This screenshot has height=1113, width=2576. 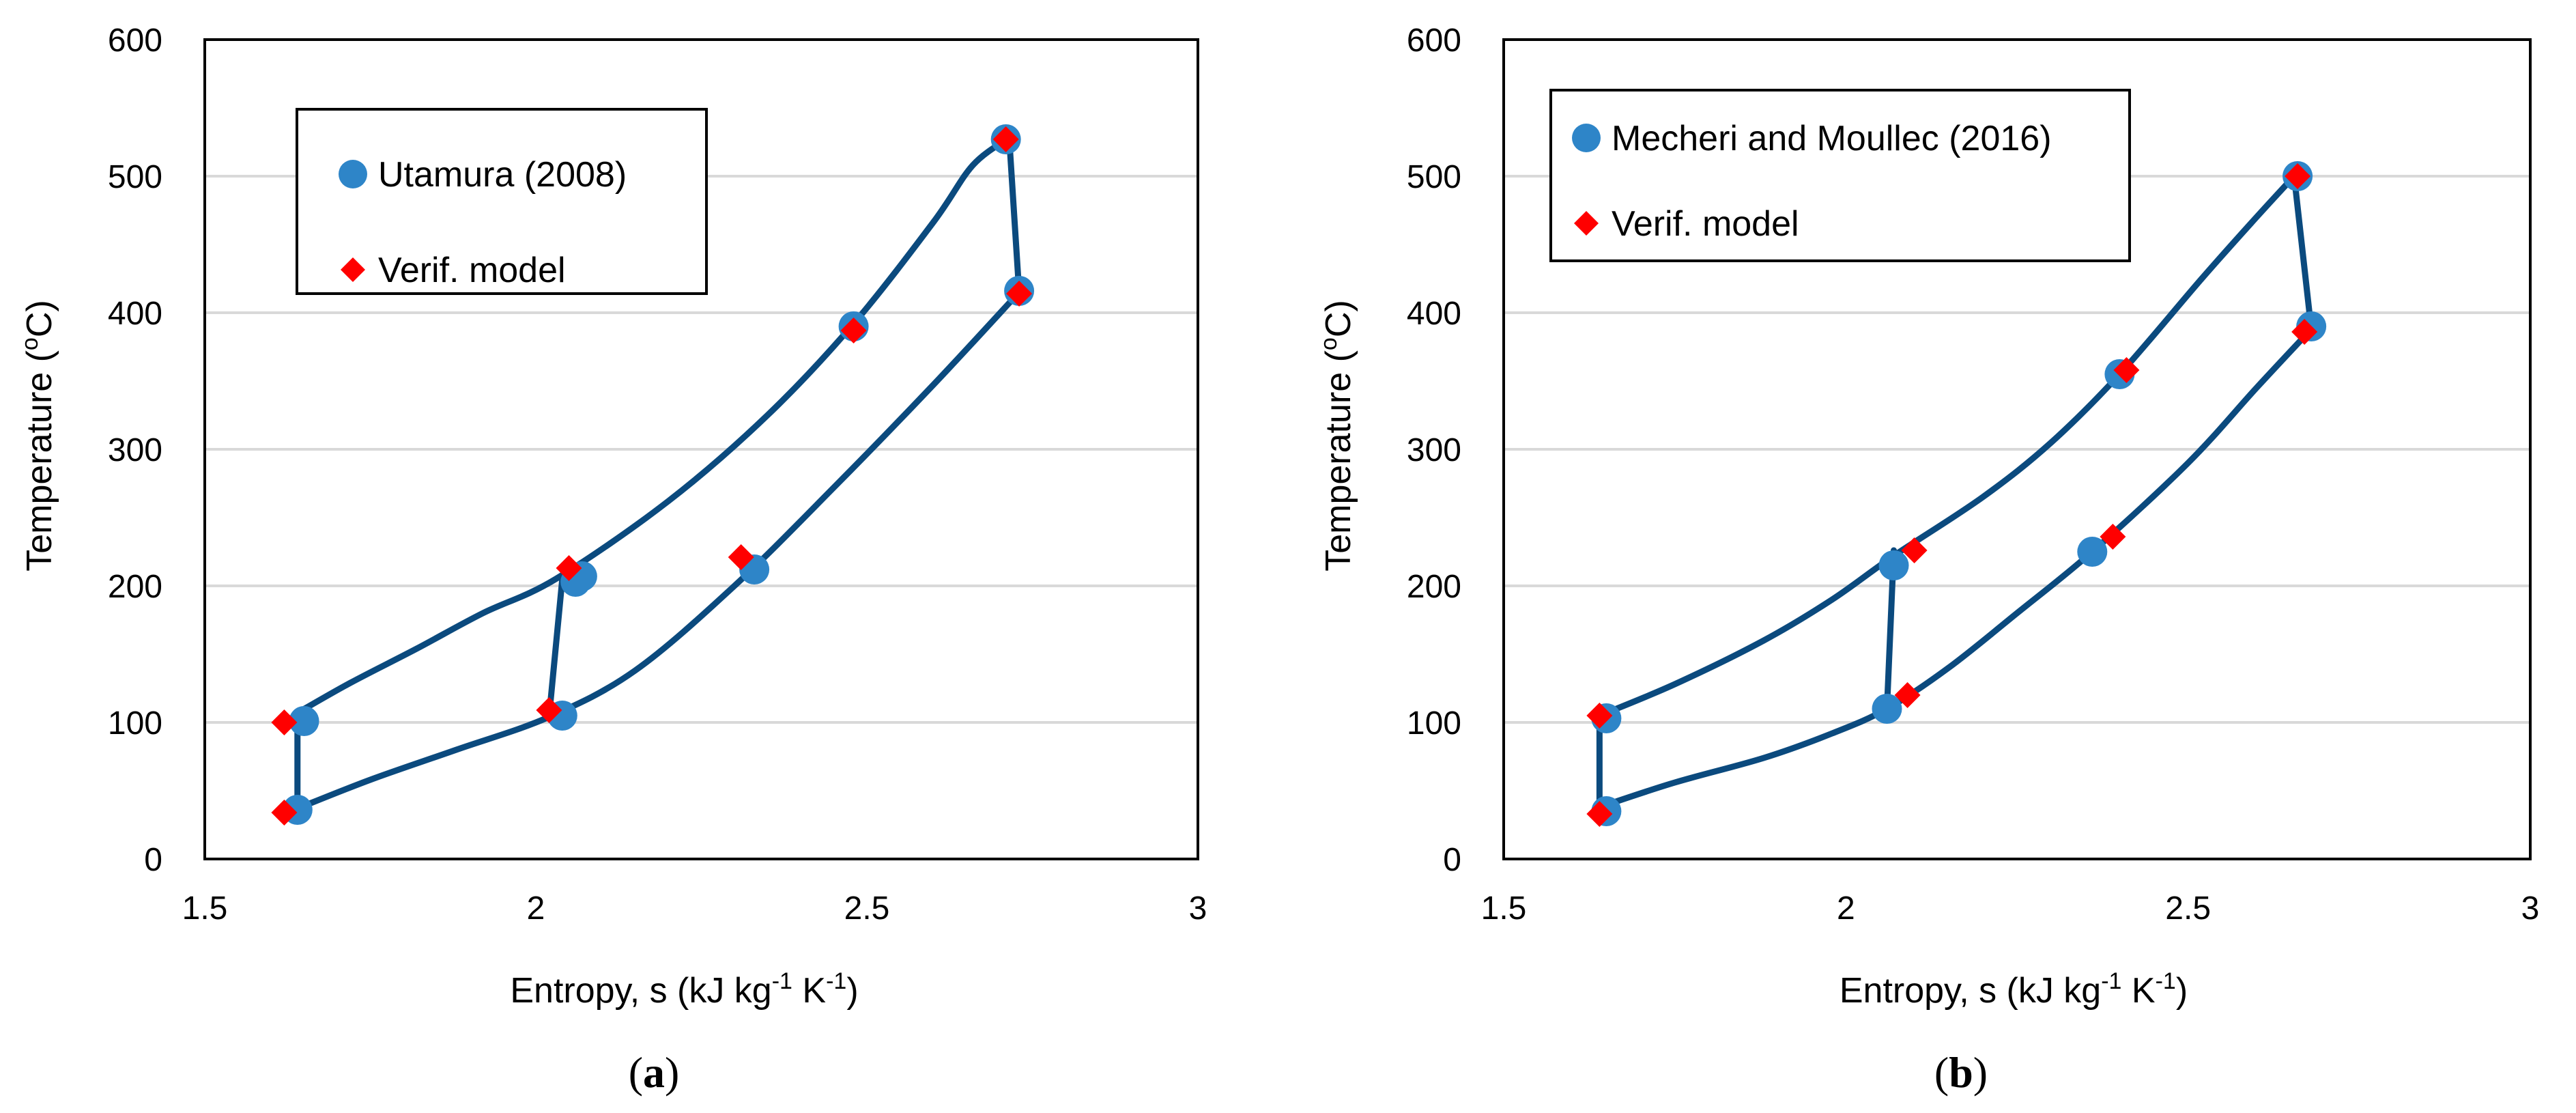 I want to click on panel-label: (a), so click(x=654, y=1073).